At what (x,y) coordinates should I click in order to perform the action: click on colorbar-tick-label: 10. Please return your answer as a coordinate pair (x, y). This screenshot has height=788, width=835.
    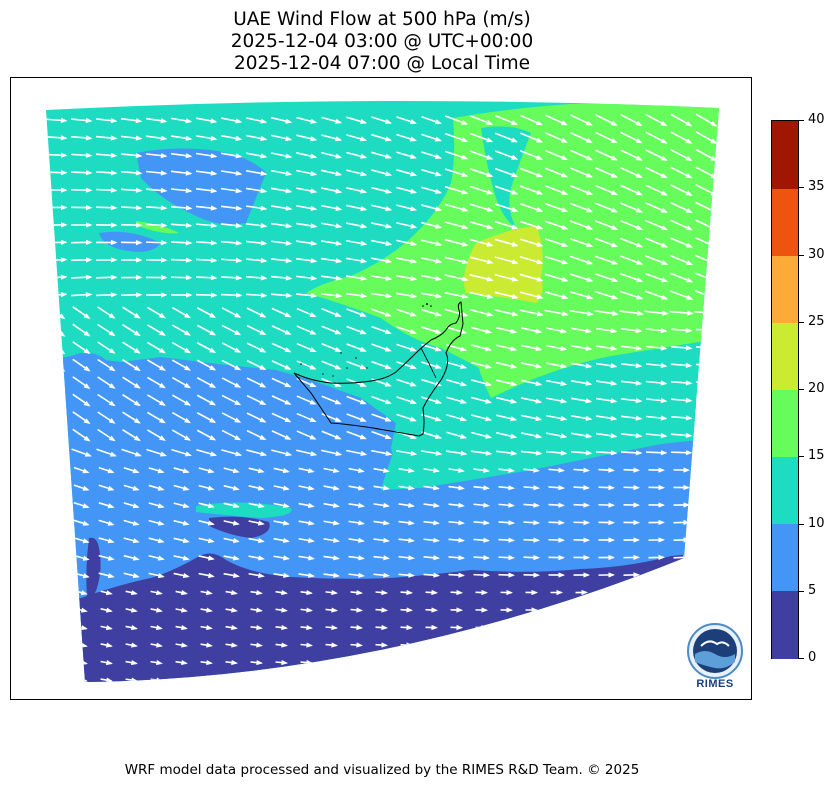
    Looking at the image, I should click on (816, 523).